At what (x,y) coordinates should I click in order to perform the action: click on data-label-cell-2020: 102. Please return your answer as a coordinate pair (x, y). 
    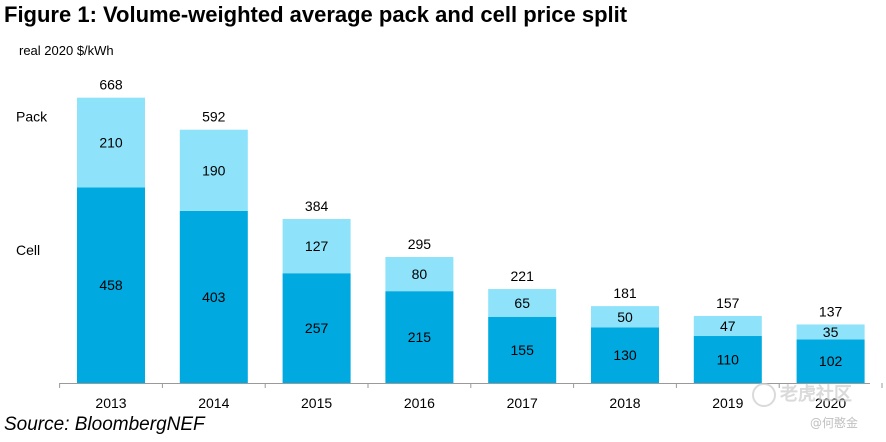
    Looking at the image, I should click on (831, 361).